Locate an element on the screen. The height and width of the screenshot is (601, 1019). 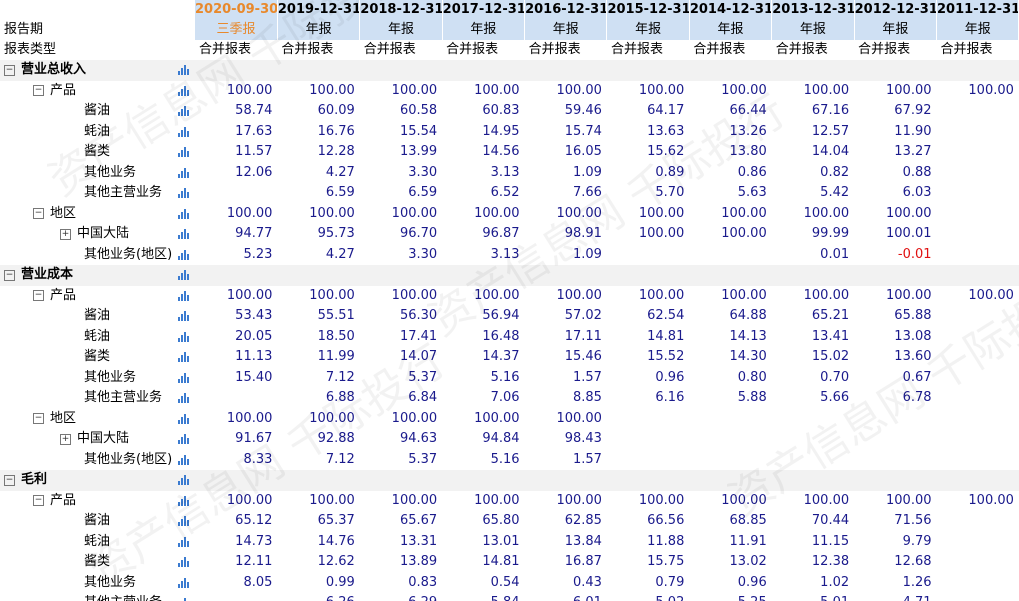
value-cell: 0.86 is located at coordinates (752, 172).